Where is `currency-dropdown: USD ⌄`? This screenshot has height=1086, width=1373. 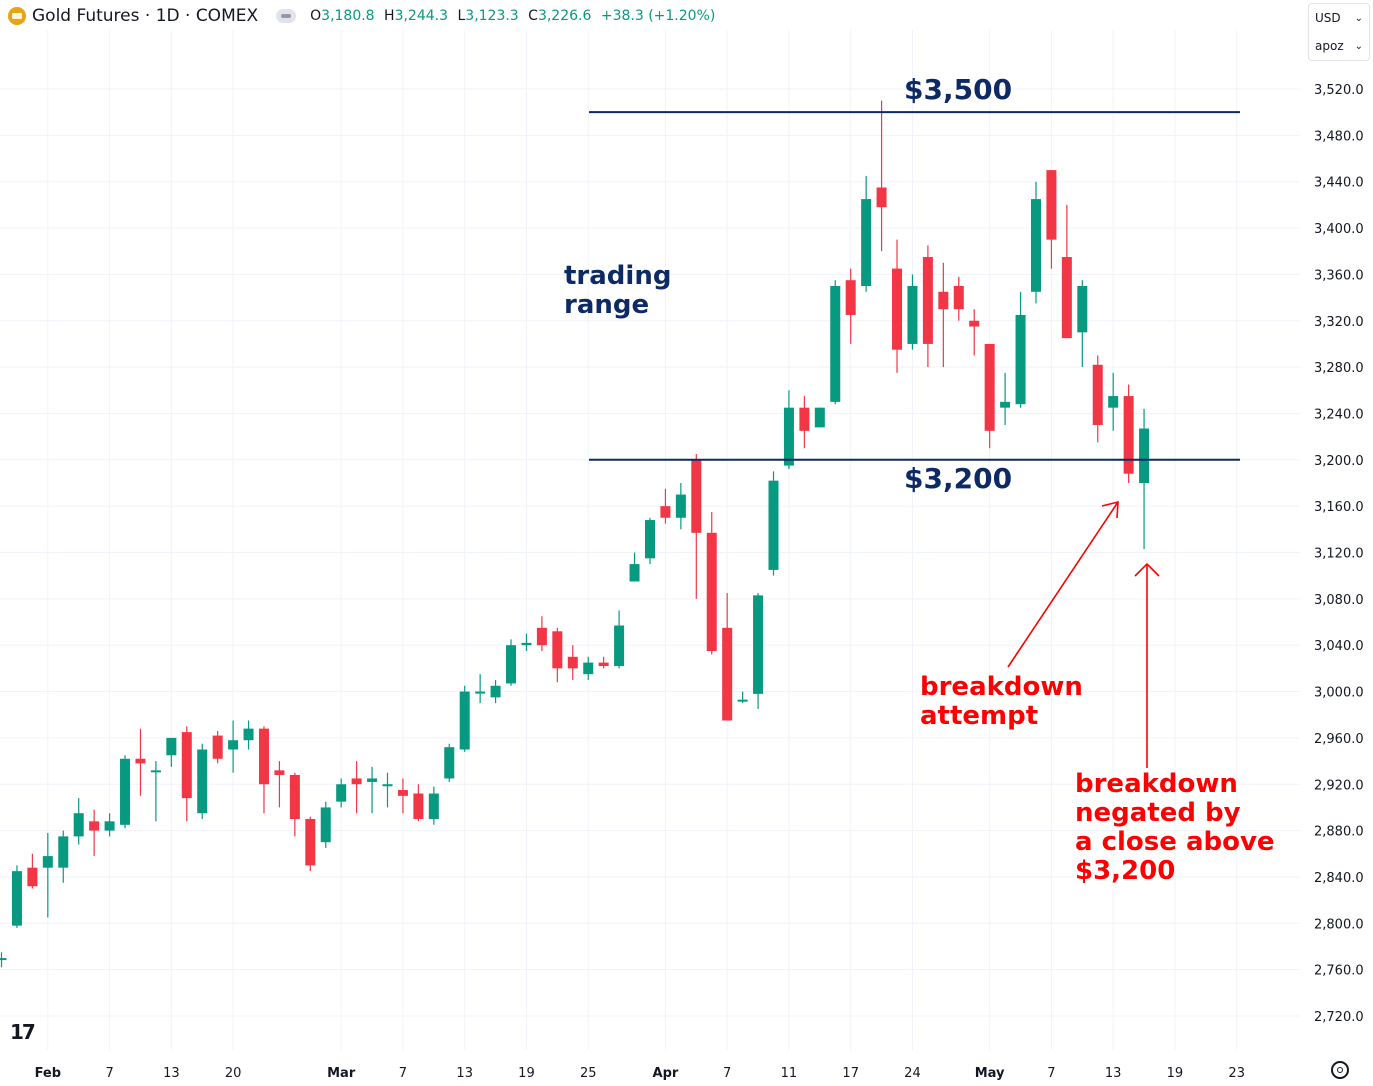
currency-dropdown: USD ⌄ is located at coordinates (1339, 18).